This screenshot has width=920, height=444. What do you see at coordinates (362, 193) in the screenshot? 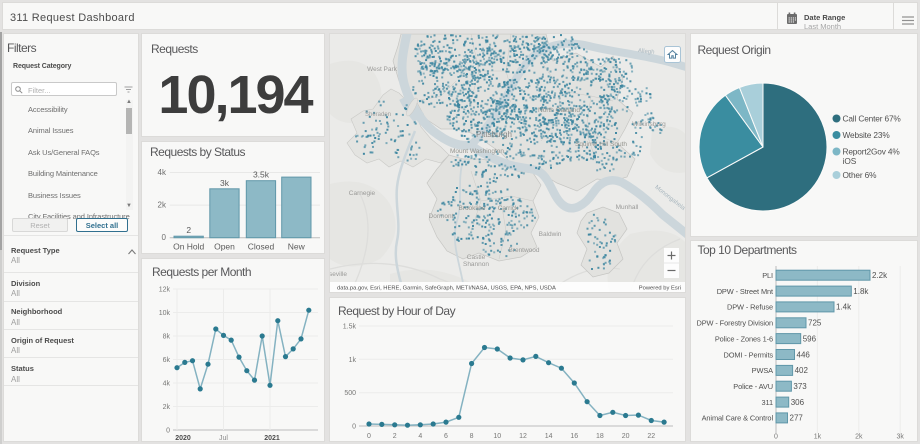
I see `svg-text: Carnegie` at bounding box center [362, 193].